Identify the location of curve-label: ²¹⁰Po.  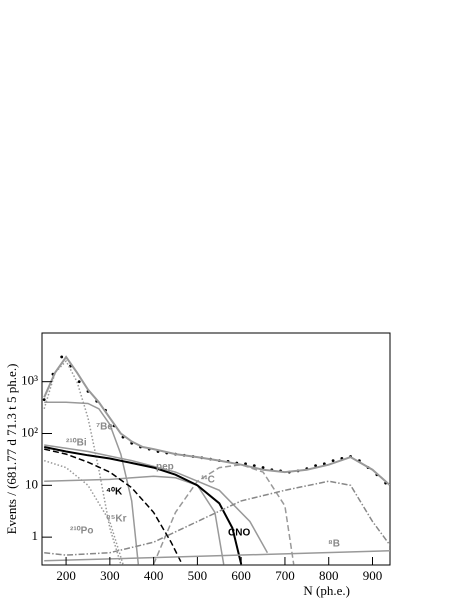
(81, 531).